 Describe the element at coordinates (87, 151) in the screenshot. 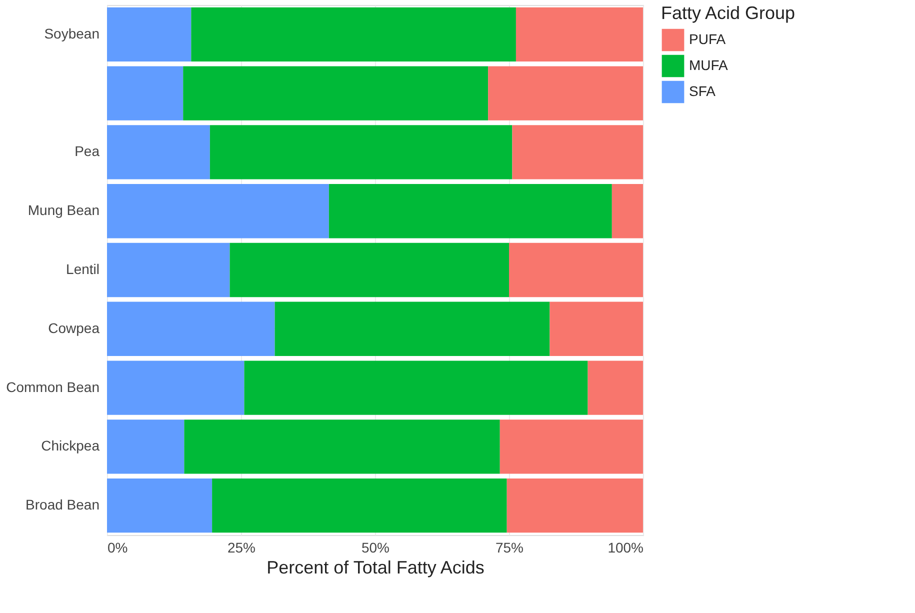

I see `y-tick-label: Pea` at that location.